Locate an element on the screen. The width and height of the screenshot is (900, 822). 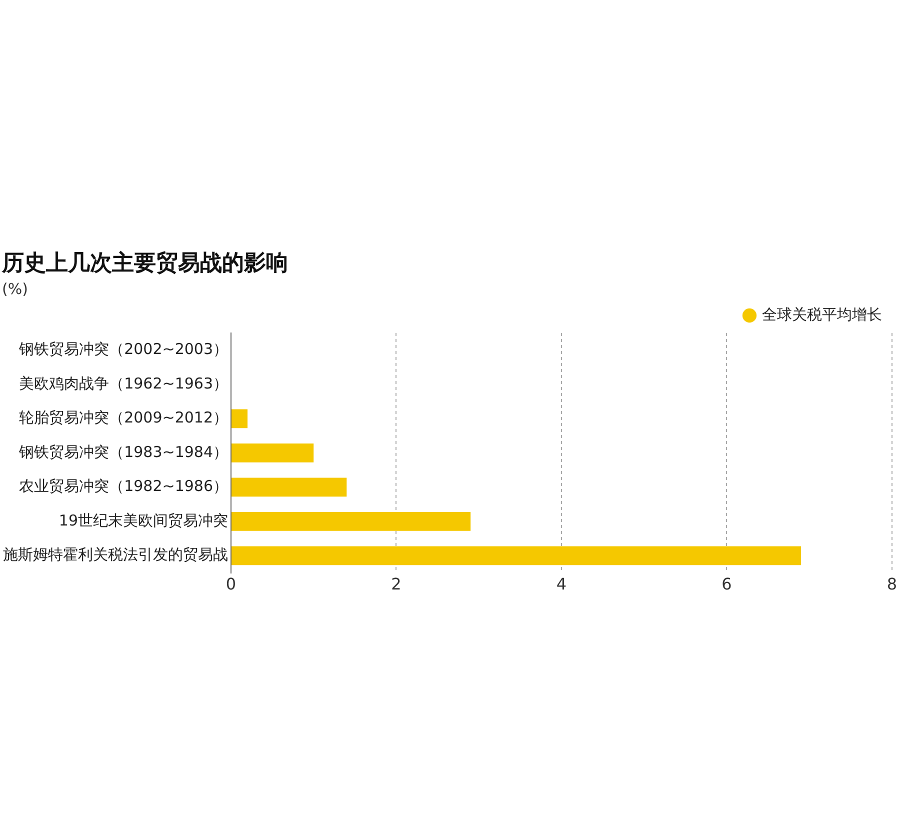
y-tick-label: 钢铁贸易冲突（1983~1984） is located at coordinates (123, 451).